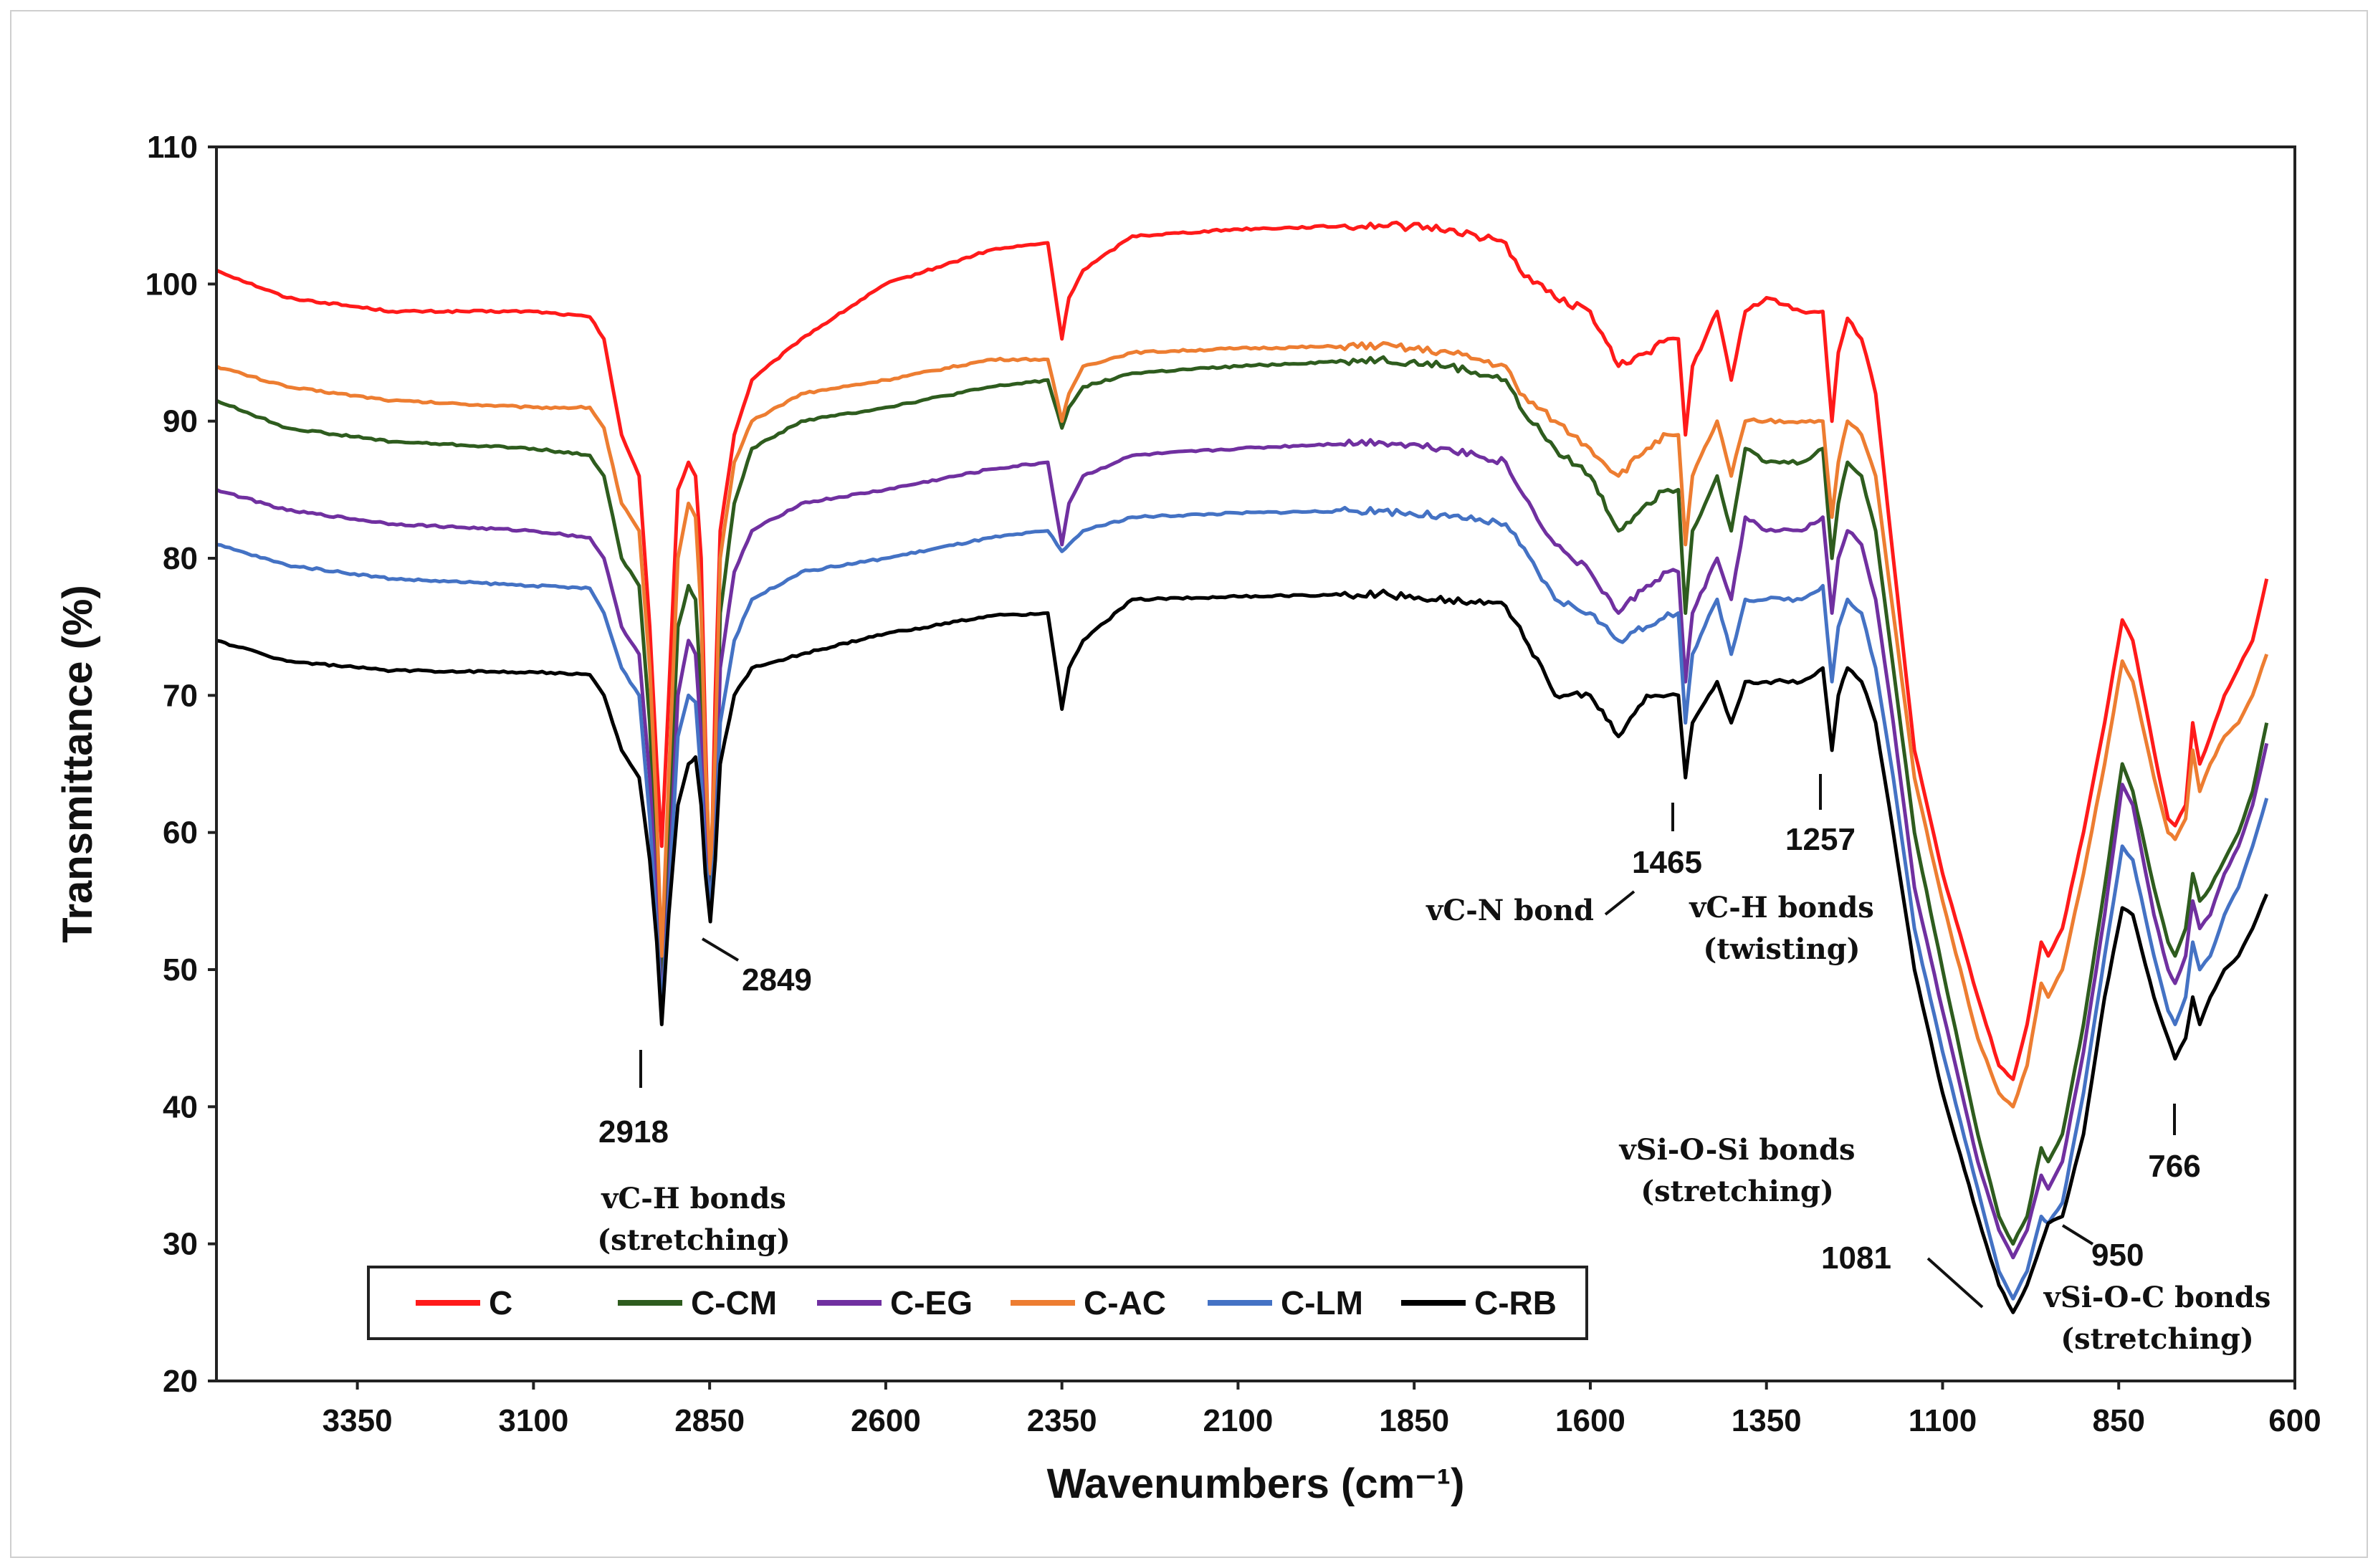 Image resolution: width=2378 pixels, height=1568 pixels. What do you see at coordinates (1414, 1421) in the screenshot?
I see `x-tick-label: 1850` at bounding box center [1414, 1421].